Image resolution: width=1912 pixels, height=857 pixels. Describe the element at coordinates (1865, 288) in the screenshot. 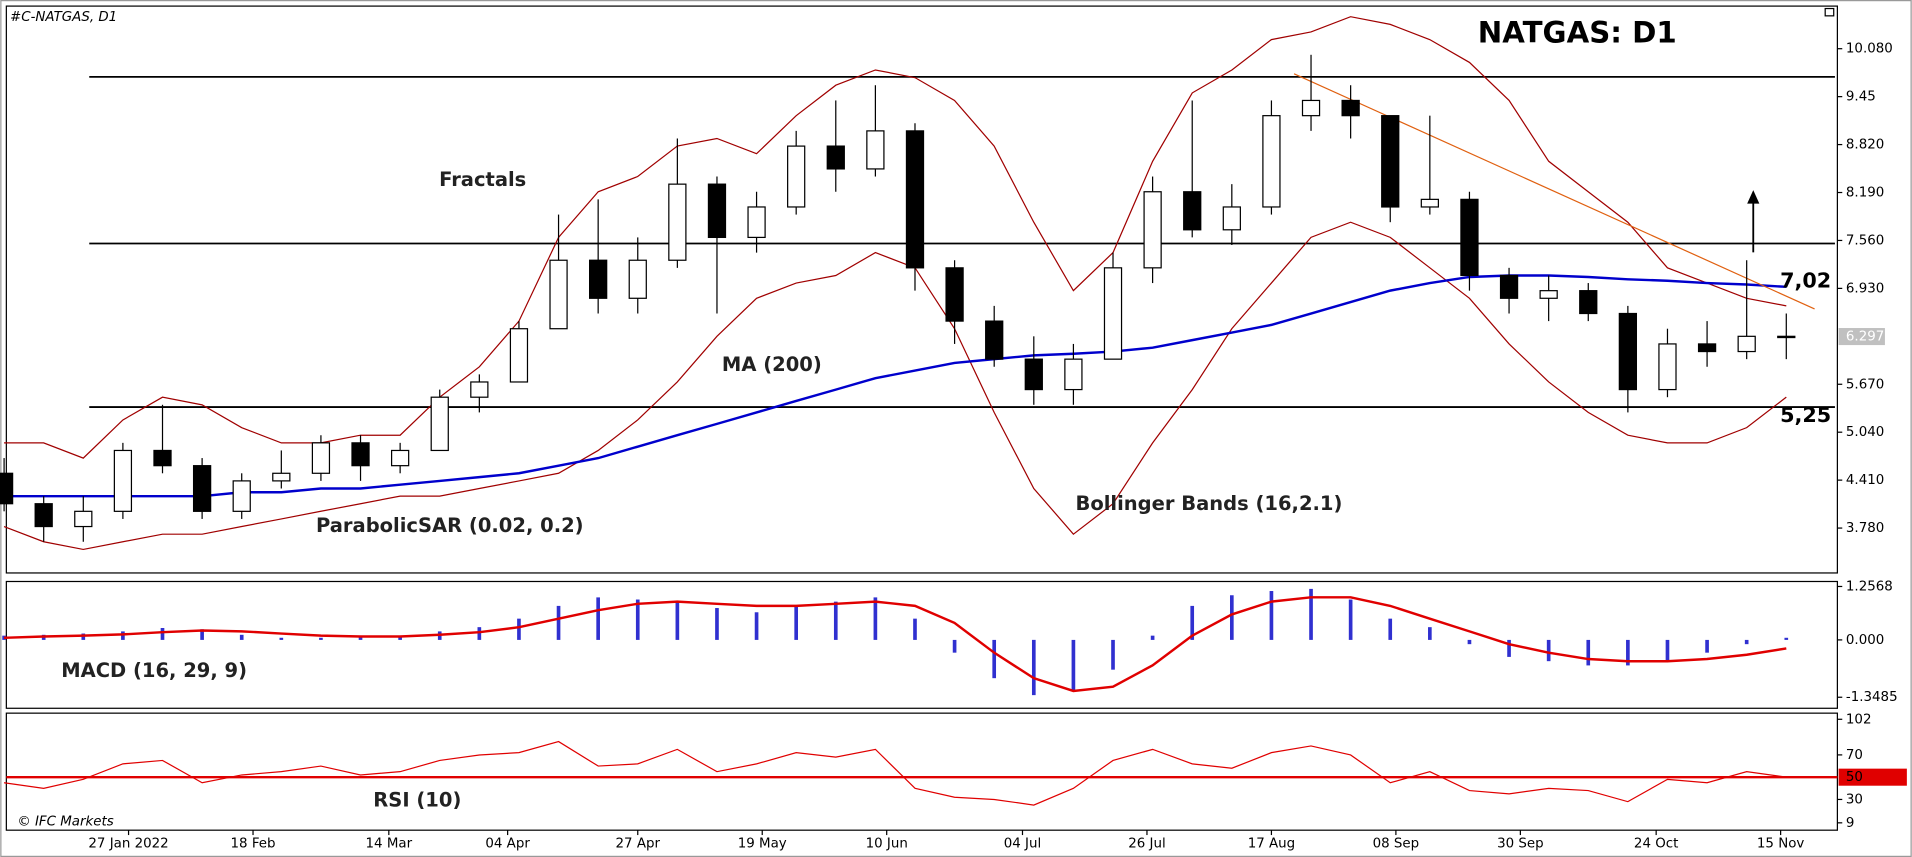

I see `y-tick-label: 6.930` at that location.